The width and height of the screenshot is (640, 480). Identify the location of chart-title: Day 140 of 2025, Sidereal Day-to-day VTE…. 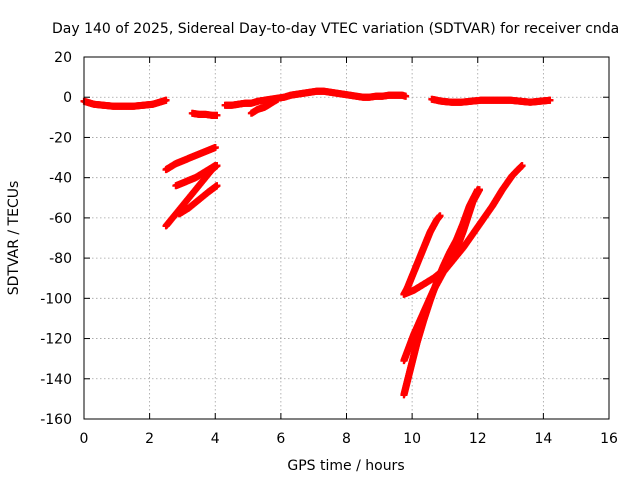
(335, 29).